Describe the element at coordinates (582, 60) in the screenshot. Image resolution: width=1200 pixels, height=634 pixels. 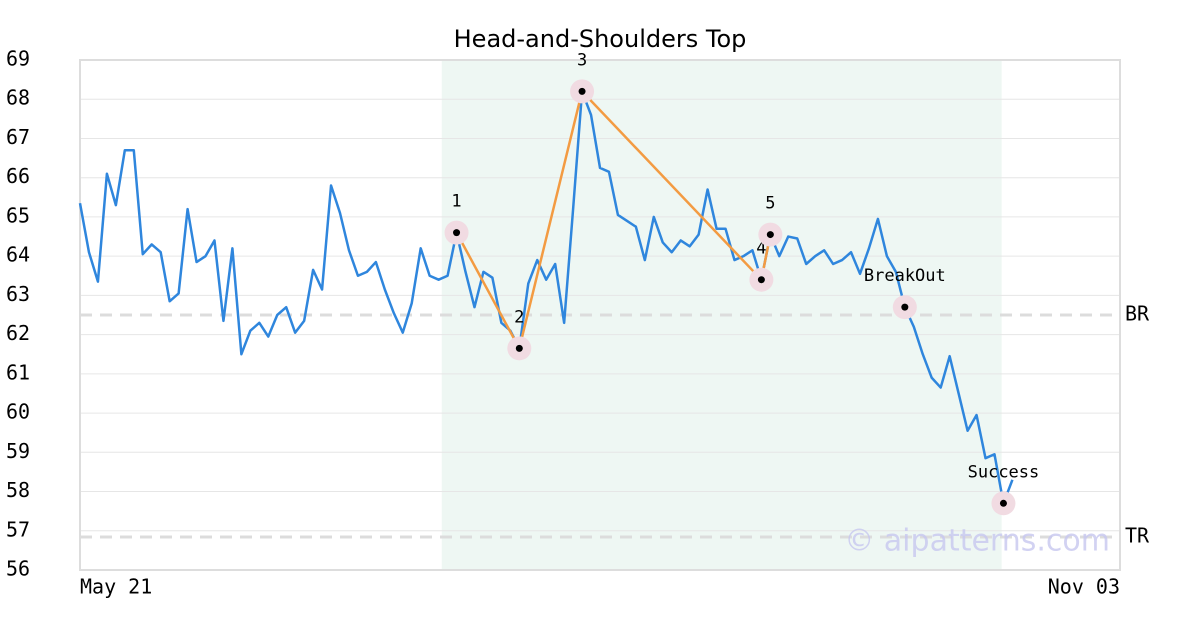
I see `point-label: 3` at that location.